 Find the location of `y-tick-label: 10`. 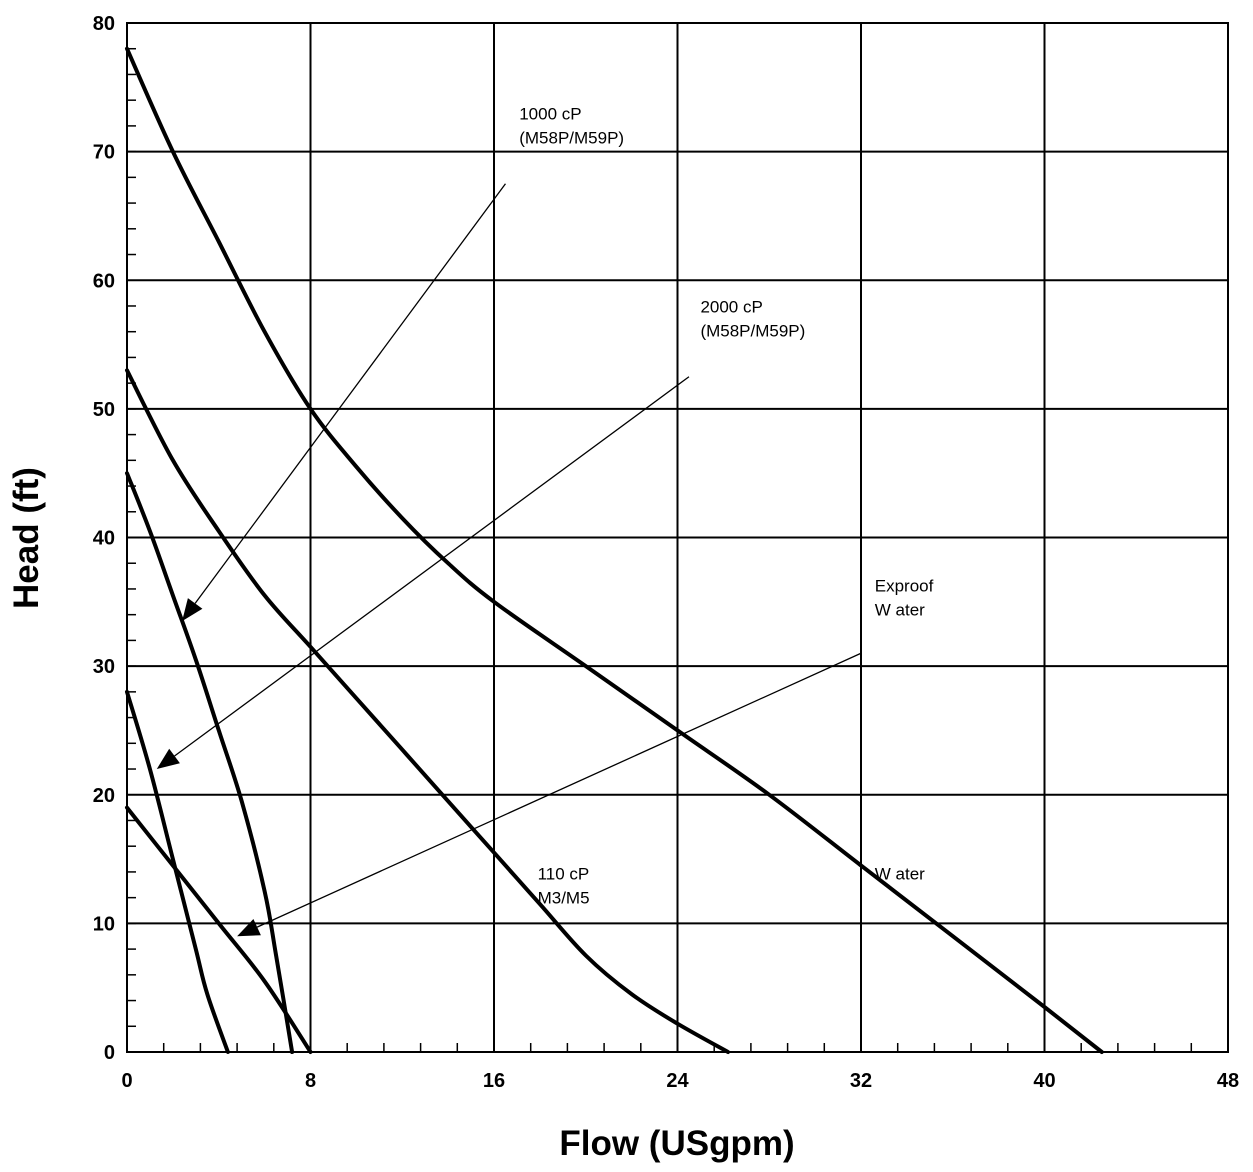

y-tick-label: 10 is located at coordinates (104, 924).